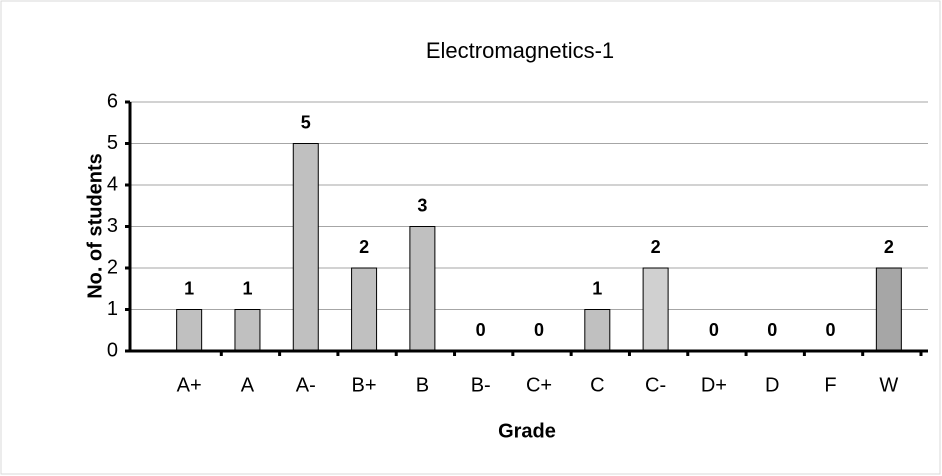 Image resolution: width=942 pixels, height=476 pixels. Describe the element at coordinates (527, 431) in the screenshot. I see `x-axis-label: Grade` at that location.